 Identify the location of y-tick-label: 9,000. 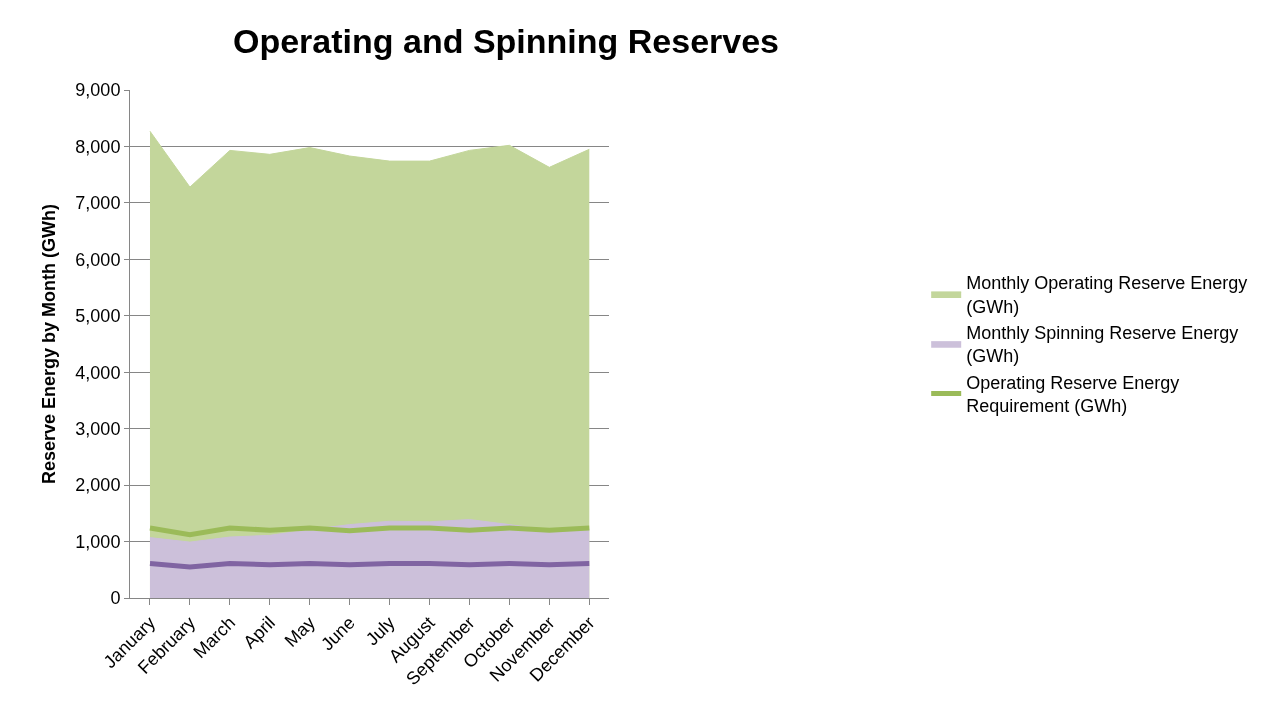
(98, 90).